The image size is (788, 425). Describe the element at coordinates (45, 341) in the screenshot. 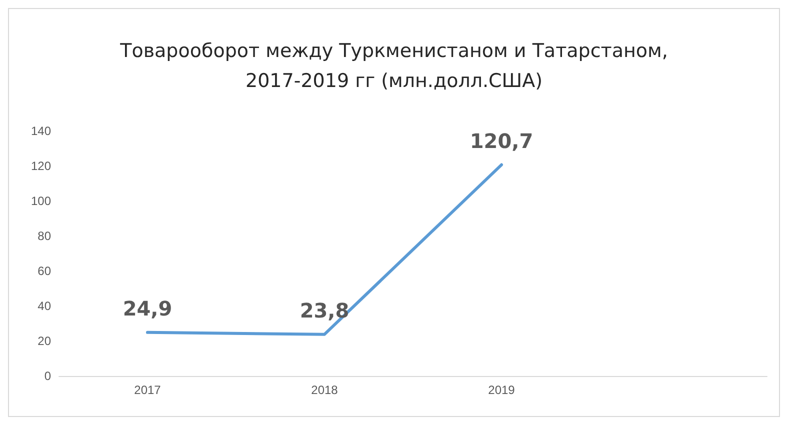

I see `y-tick-label: 20` at that location.